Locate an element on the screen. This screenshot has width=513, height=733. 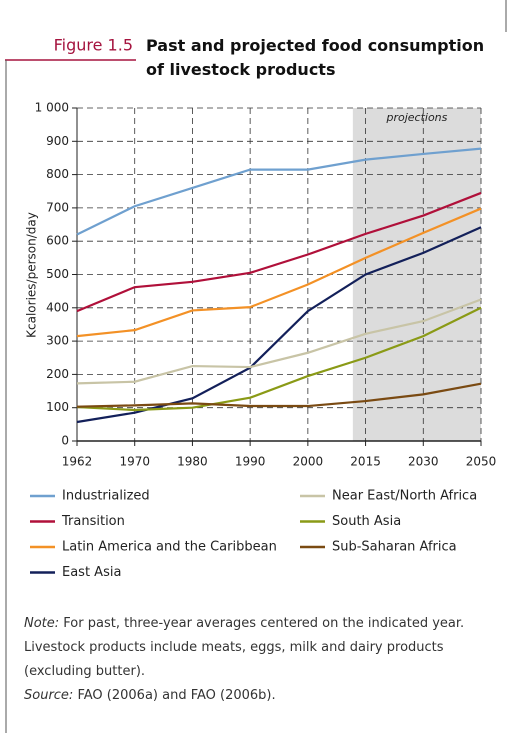
legend-label: South Asia is located at coordinates (366, 521).